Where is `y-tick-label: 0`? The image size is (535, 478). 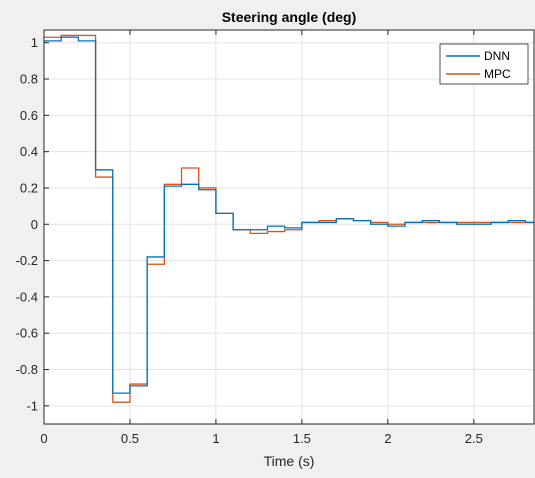
y-tick-label: 0 is located at coordinates (34, 224).